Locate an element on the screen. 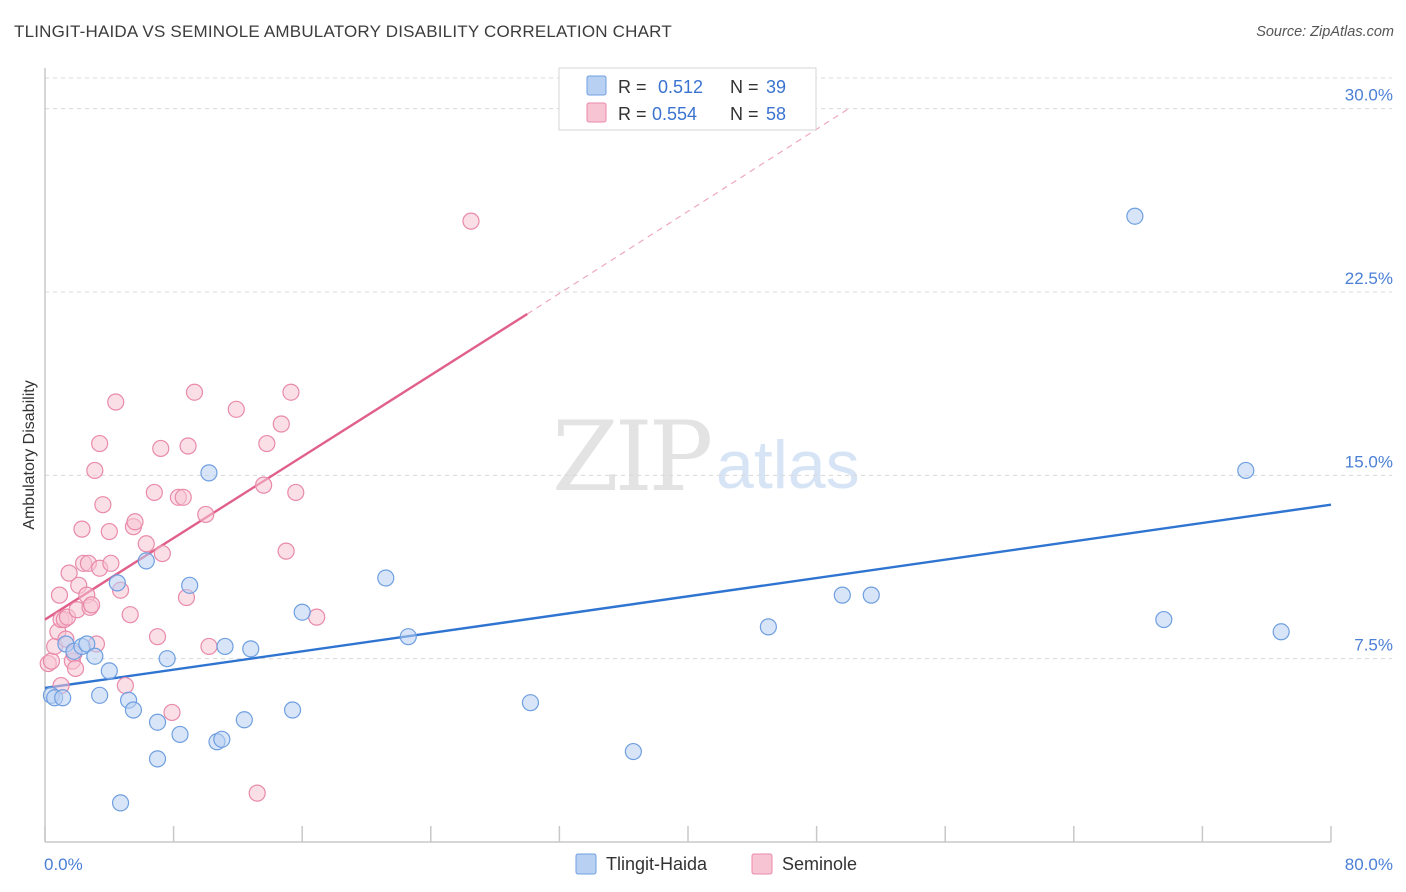 Image resolution: width=1406 pixels, height=892 pixels. legend-n-value: 58 is located at coordinates (776, 114).